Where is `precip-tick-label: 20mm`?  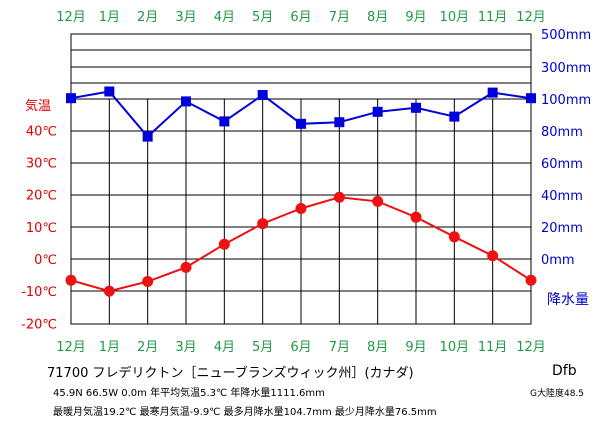 precip-tick-label: 20mm is located at coordinates (562, 228).